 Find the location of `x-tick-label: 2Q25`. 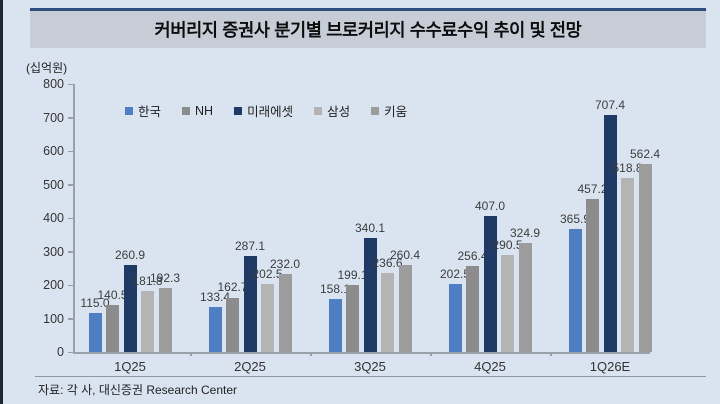

x-tick-label: 2Q25 is located at coordinates (250, 366).